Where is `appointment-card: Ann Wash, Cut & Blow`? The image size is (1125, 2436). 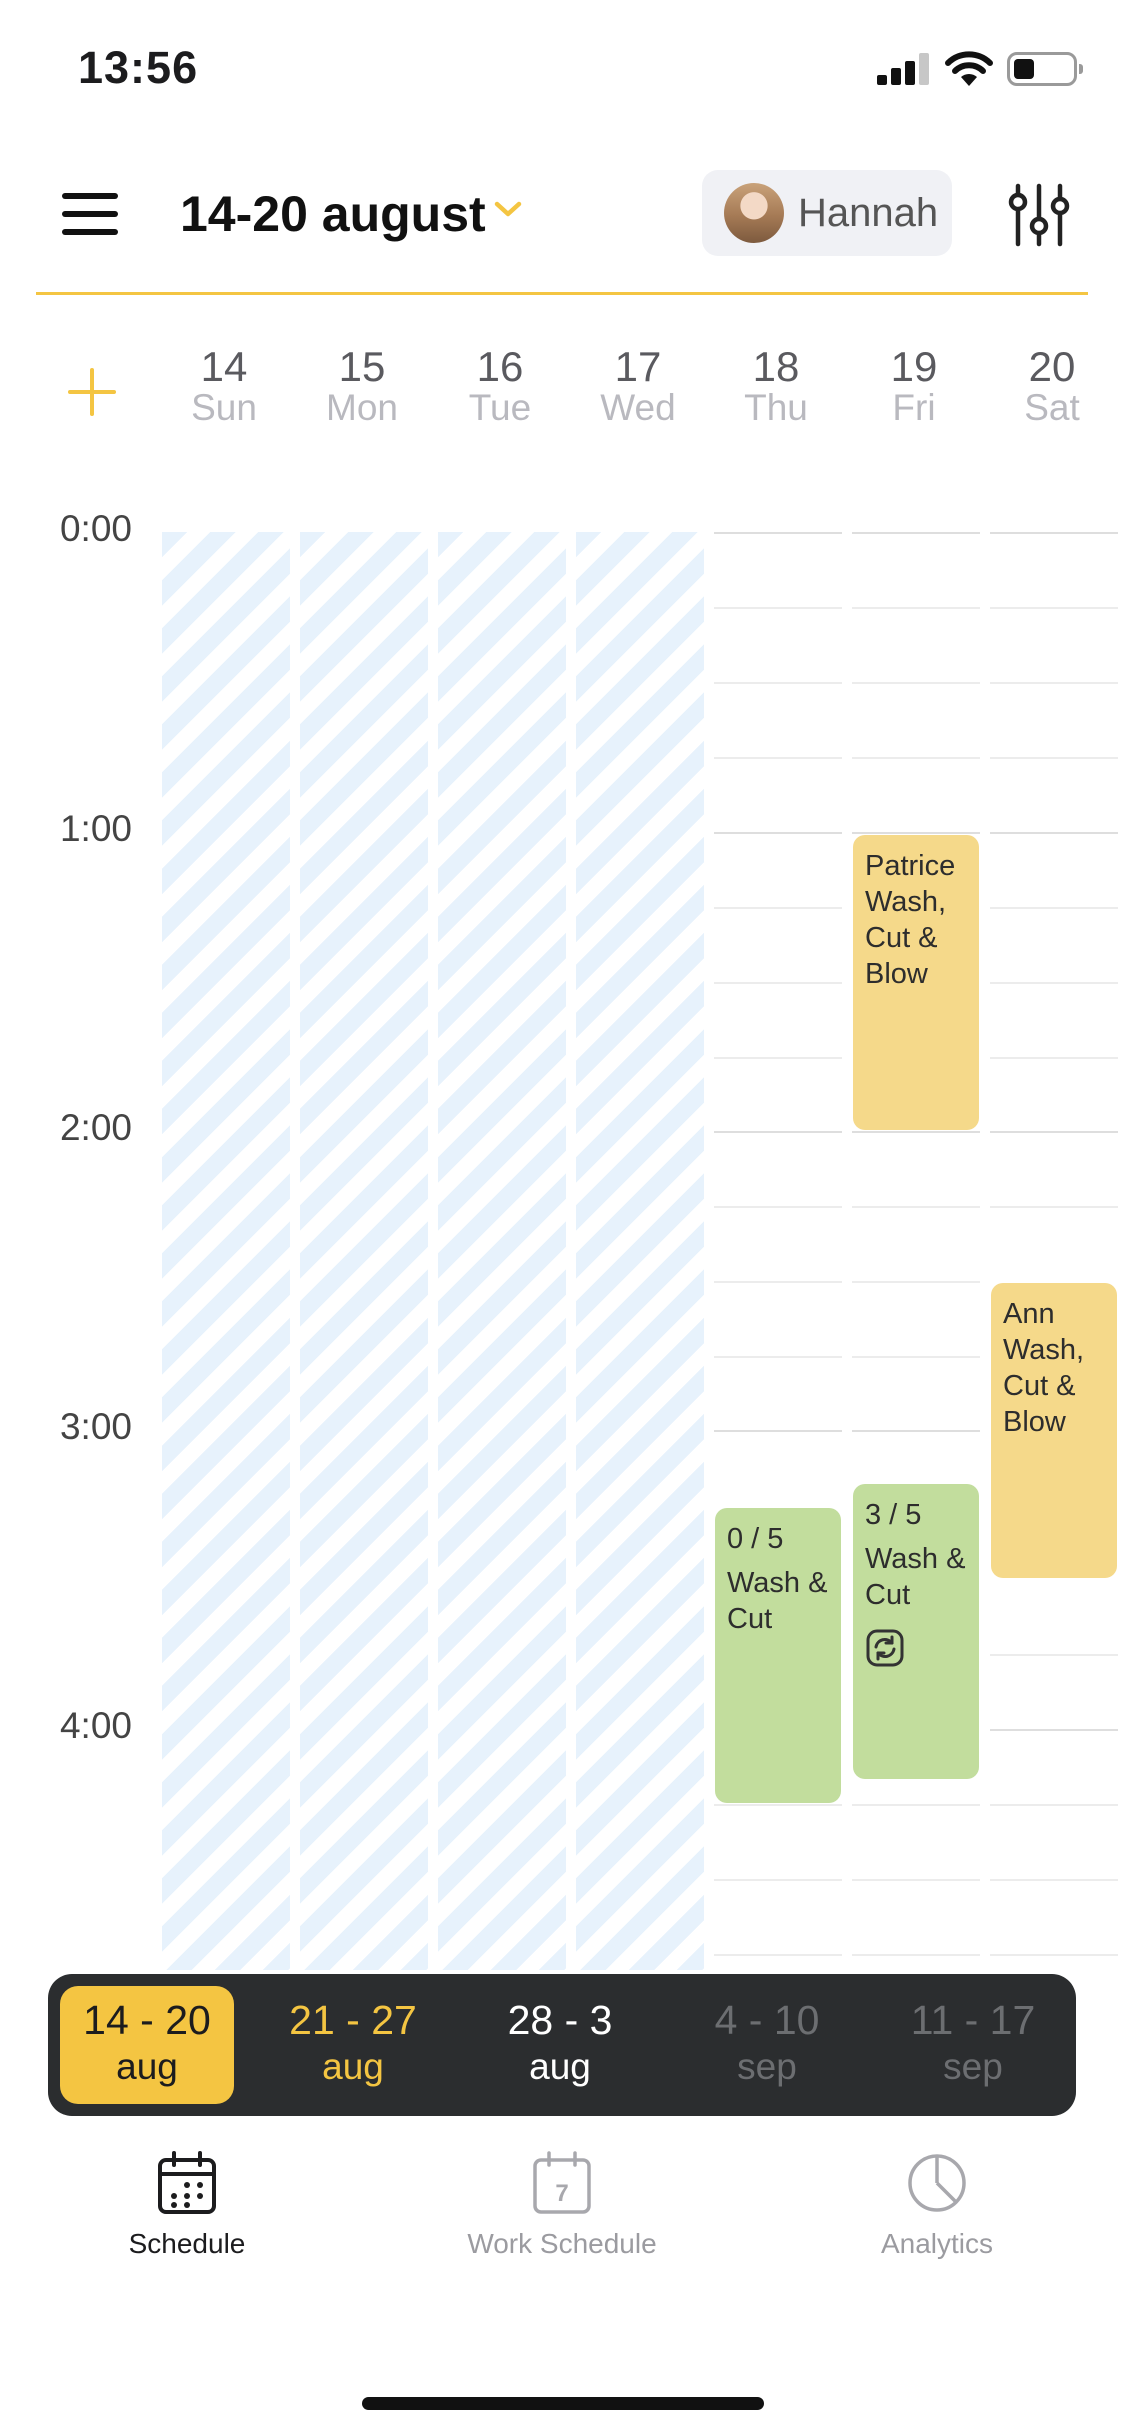 appointment-card: Ann Wash, Cut & Blow is located at coordinates (1054, 1430).